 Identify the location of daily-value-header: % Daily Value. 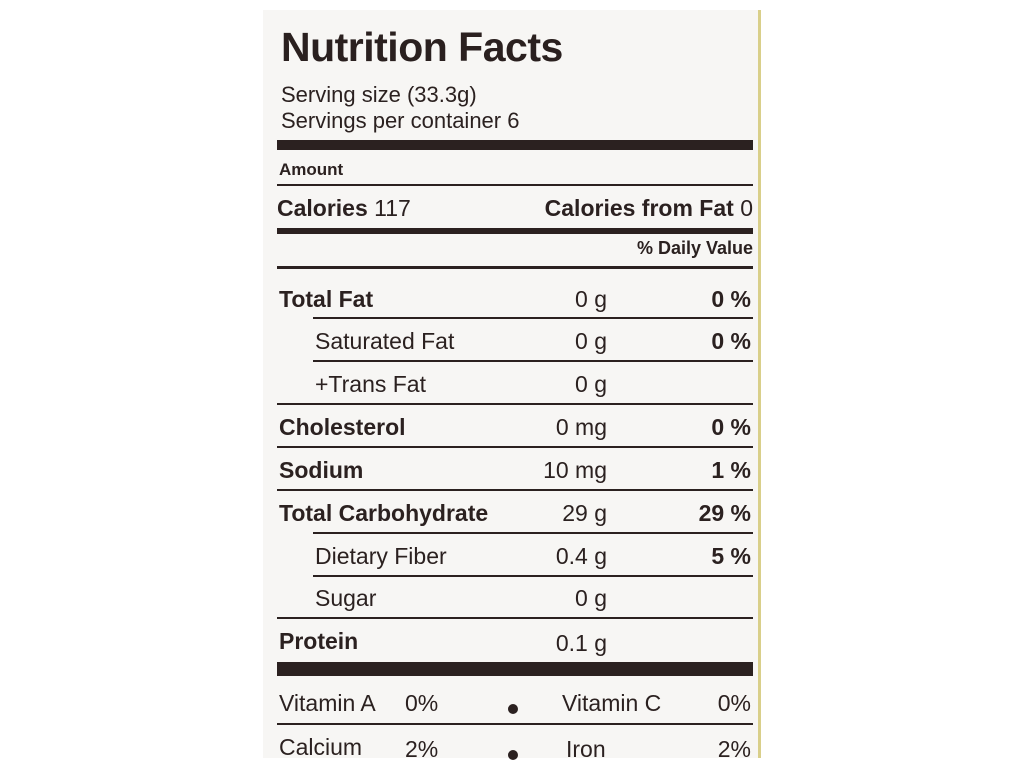
(694, 248).